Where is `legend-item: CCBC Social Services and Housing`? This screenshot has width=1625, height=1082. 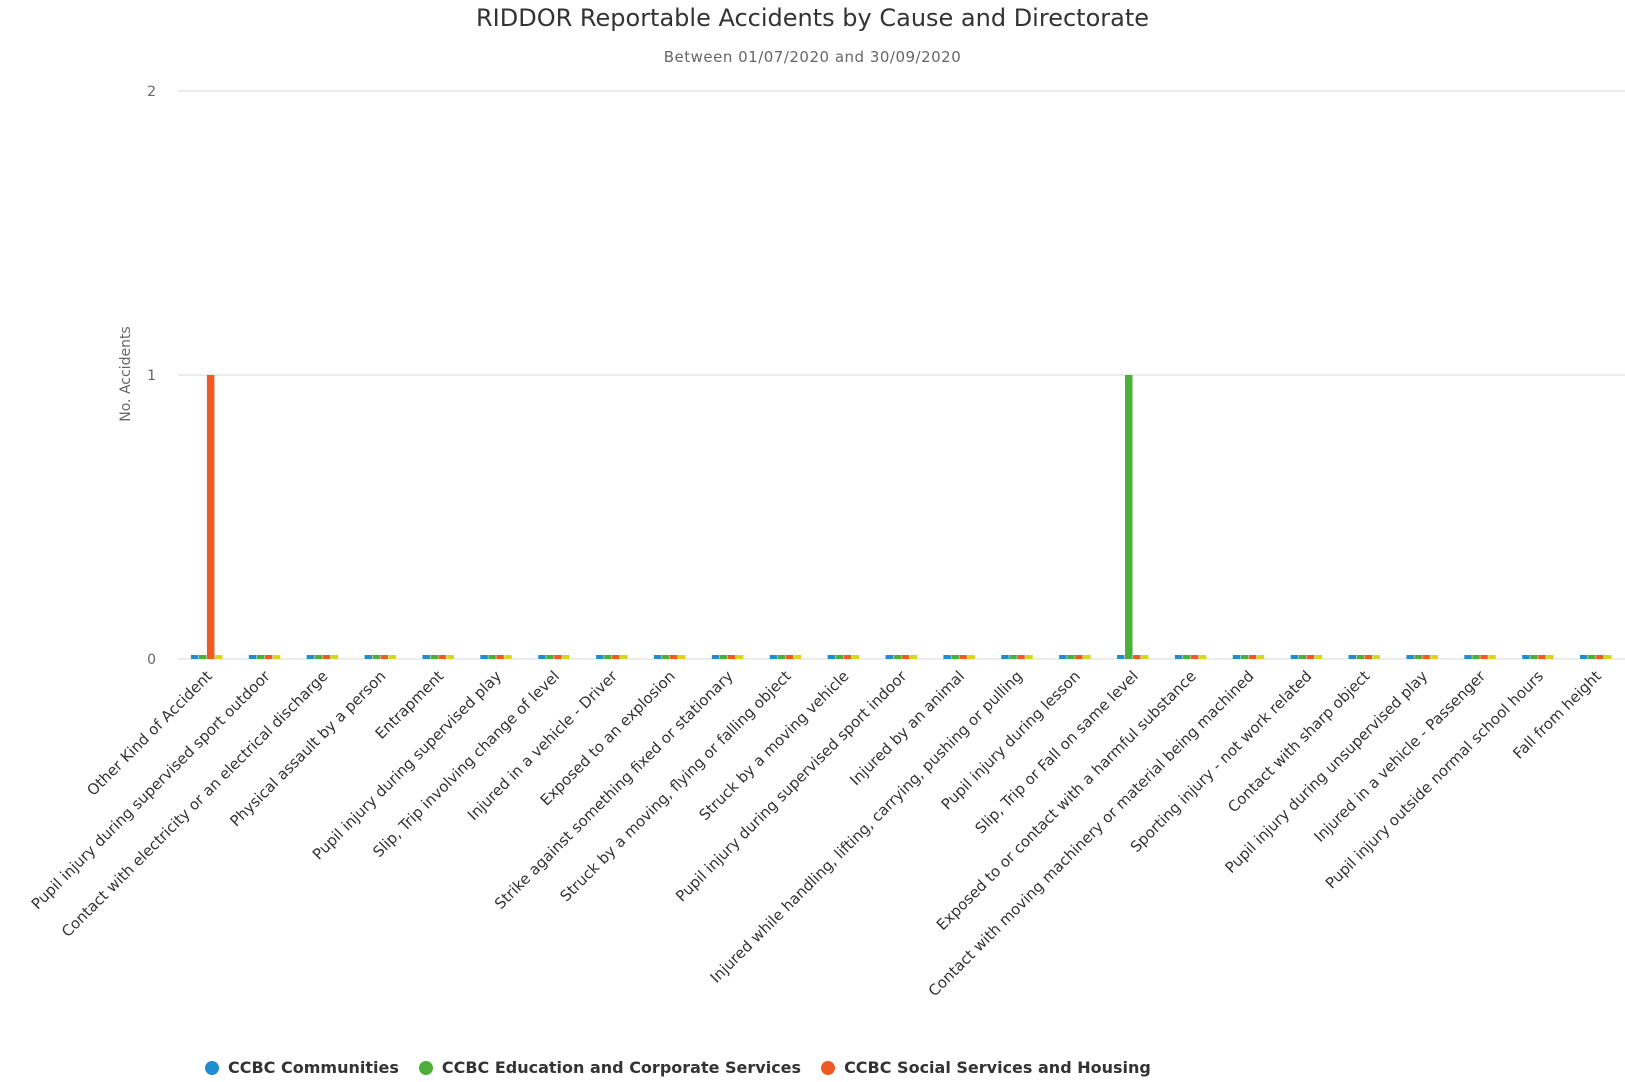
legend-item: CCBC Social Services and Housing is located at coordinates (986, 1067).